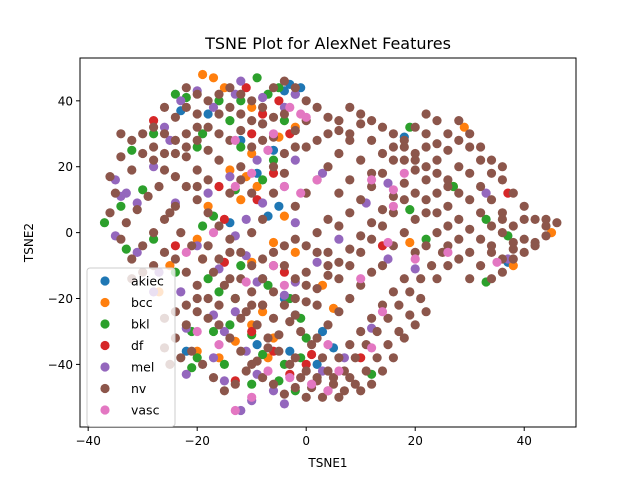 The width and height of the screenshot is (640, 480). What do you see at coordinates (105, 281) in the screenshot?
I see `legend-marker-akiec` at bounding box center [105, 281].